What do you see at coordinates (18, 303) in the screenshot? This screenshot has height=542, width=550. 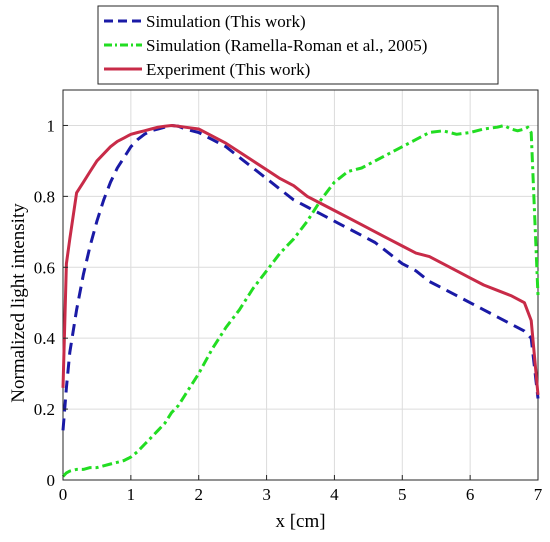 I see `y-axis-label: Normalized light intensity` at bounding box center [18, 303].